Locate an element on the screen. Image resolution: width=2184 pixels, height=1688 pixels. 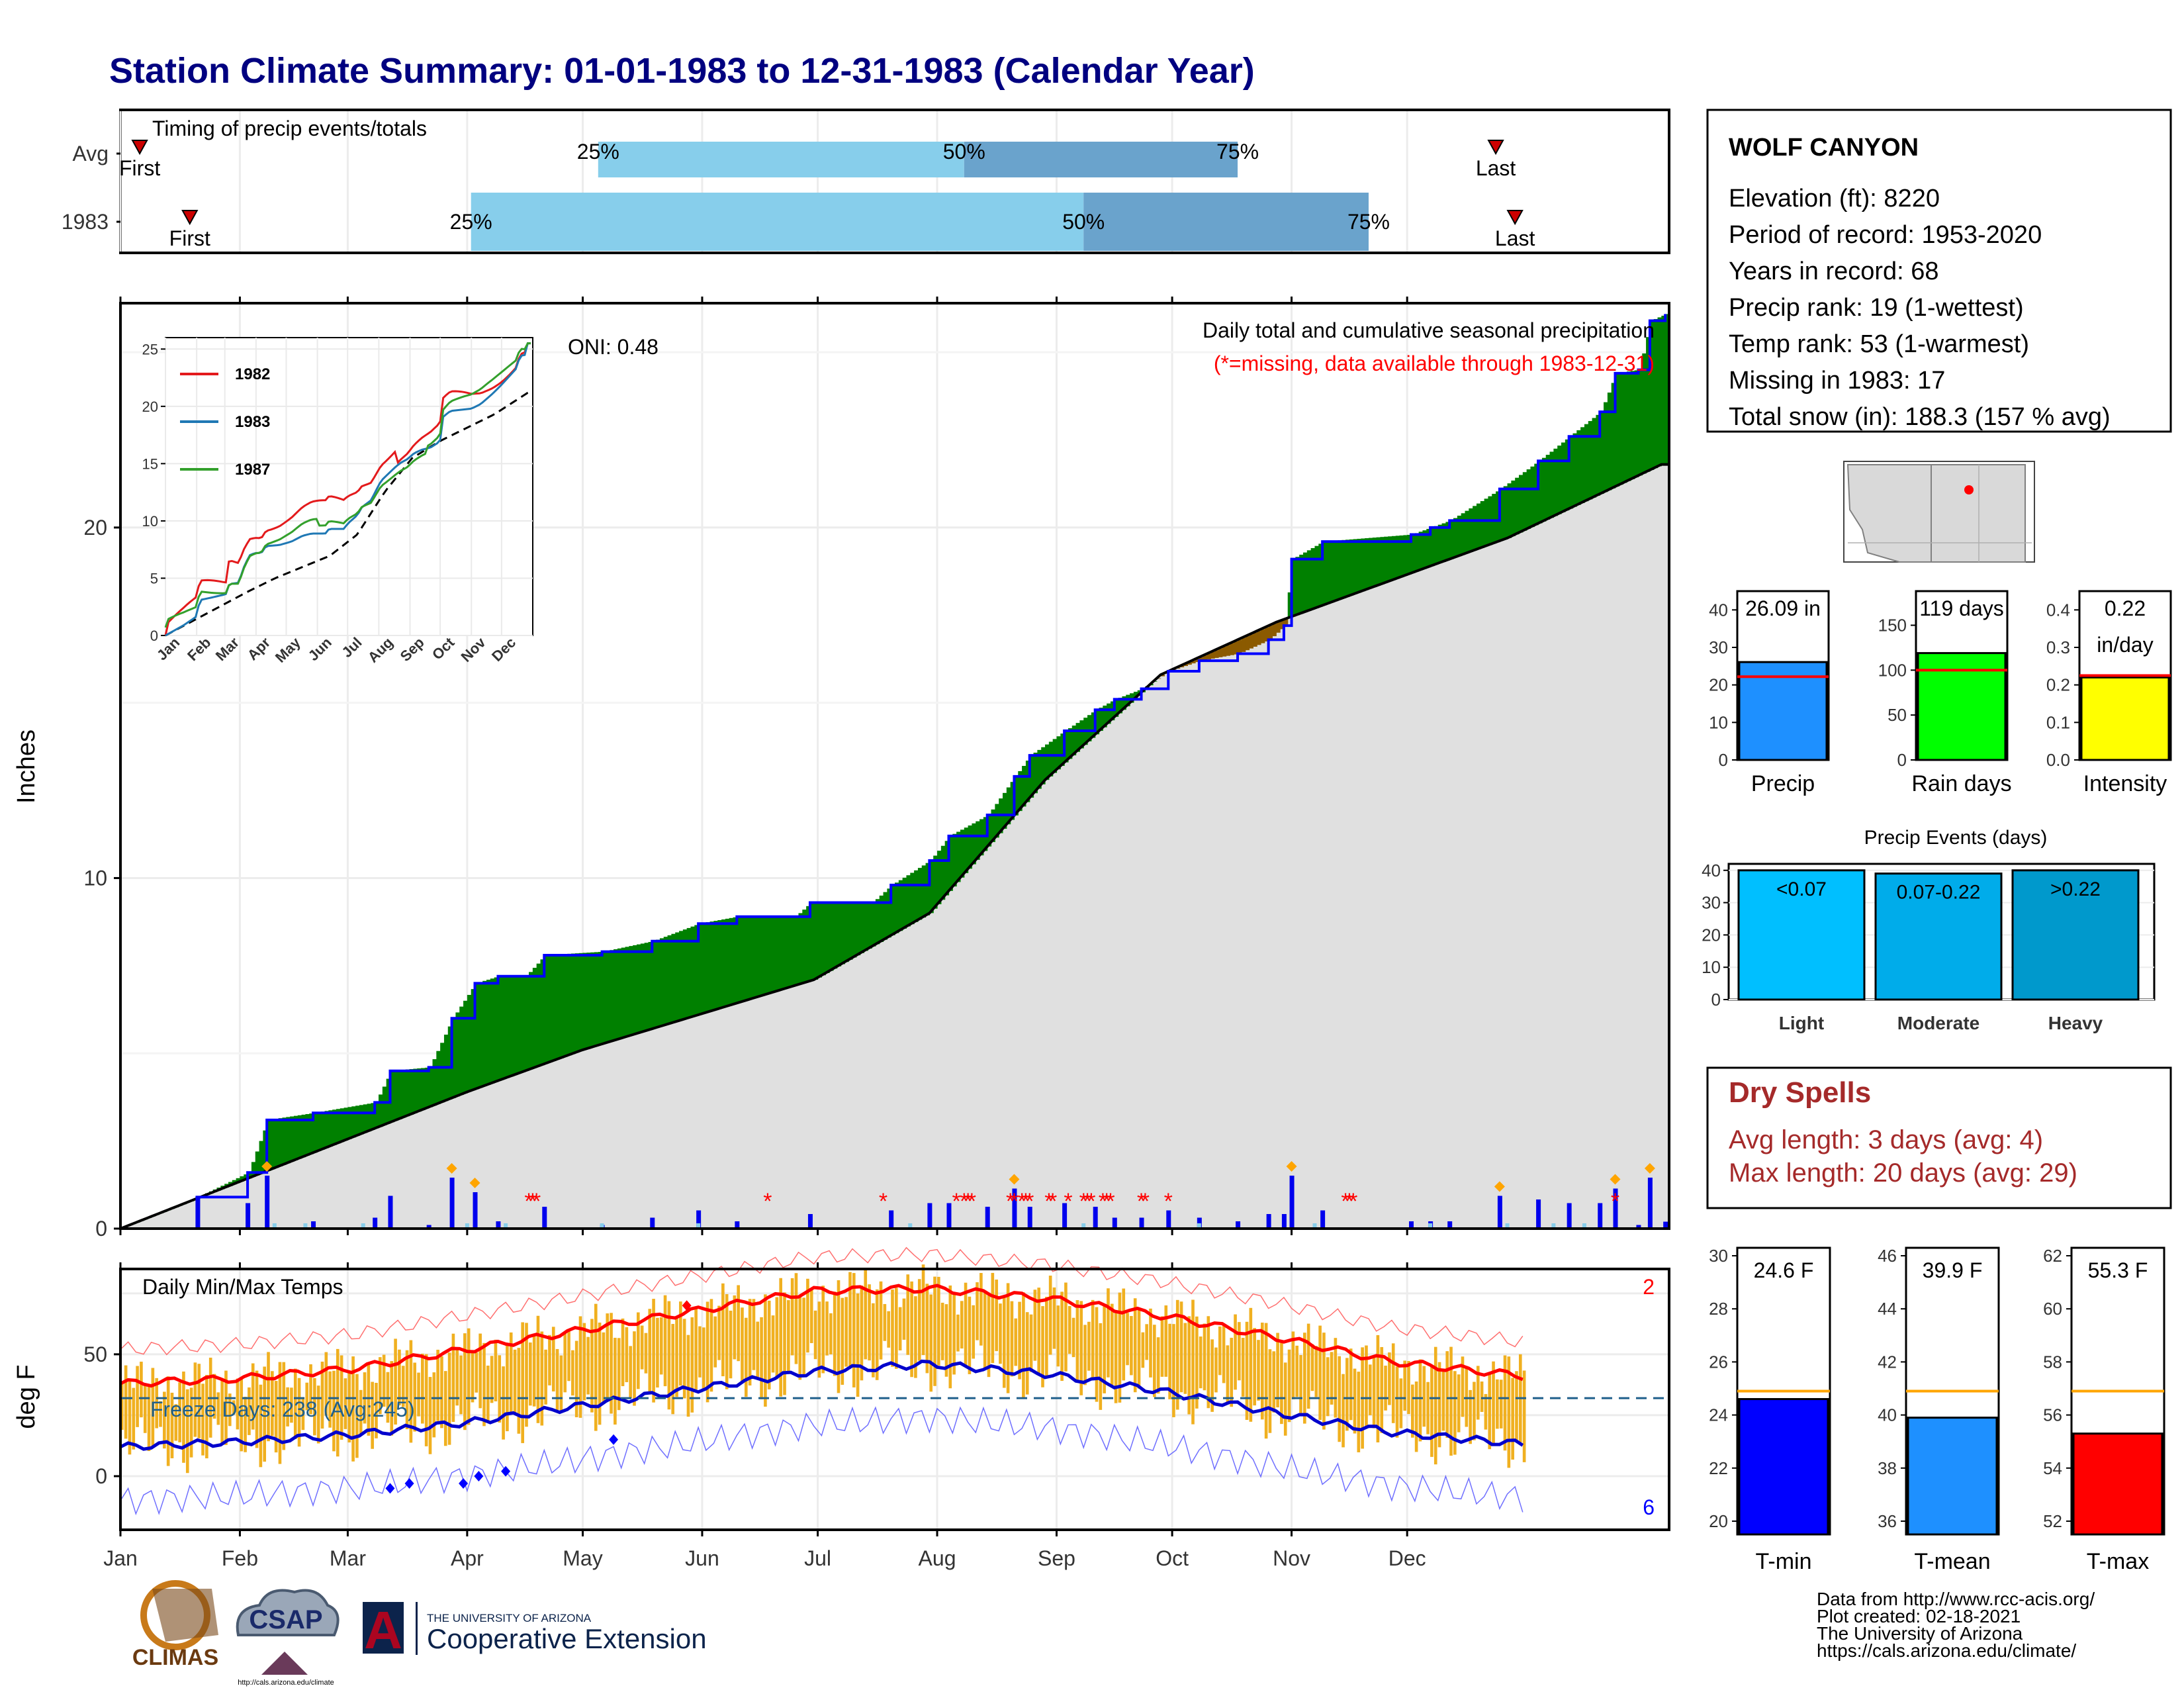
inset-frame is located at coordinates (349, 486).